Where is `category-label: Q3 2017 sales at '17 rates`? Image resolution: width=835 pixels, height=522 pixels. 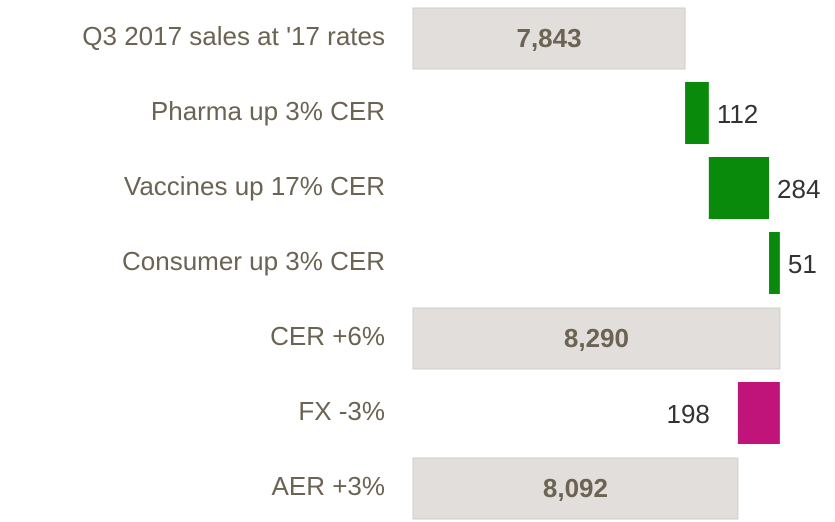
category-label: Q3 2017 sales at '17 rates is located at coordinates (233, 36).